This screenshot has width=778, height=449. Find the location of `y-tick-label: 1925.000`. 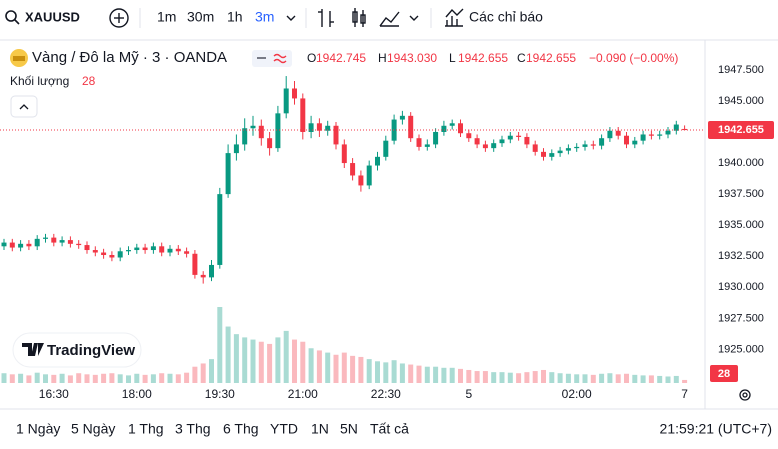

y-tick-label: 1925.000 is located at coordinates (741, 349).